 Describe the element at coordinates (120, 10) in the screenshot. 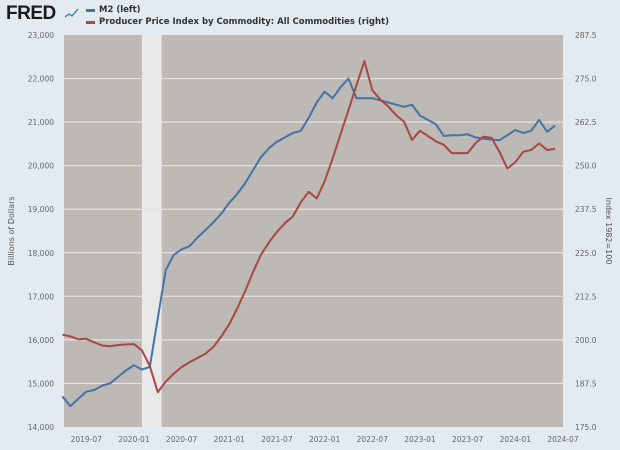

I see `legend-label-m2: M2 (left)` at that location.